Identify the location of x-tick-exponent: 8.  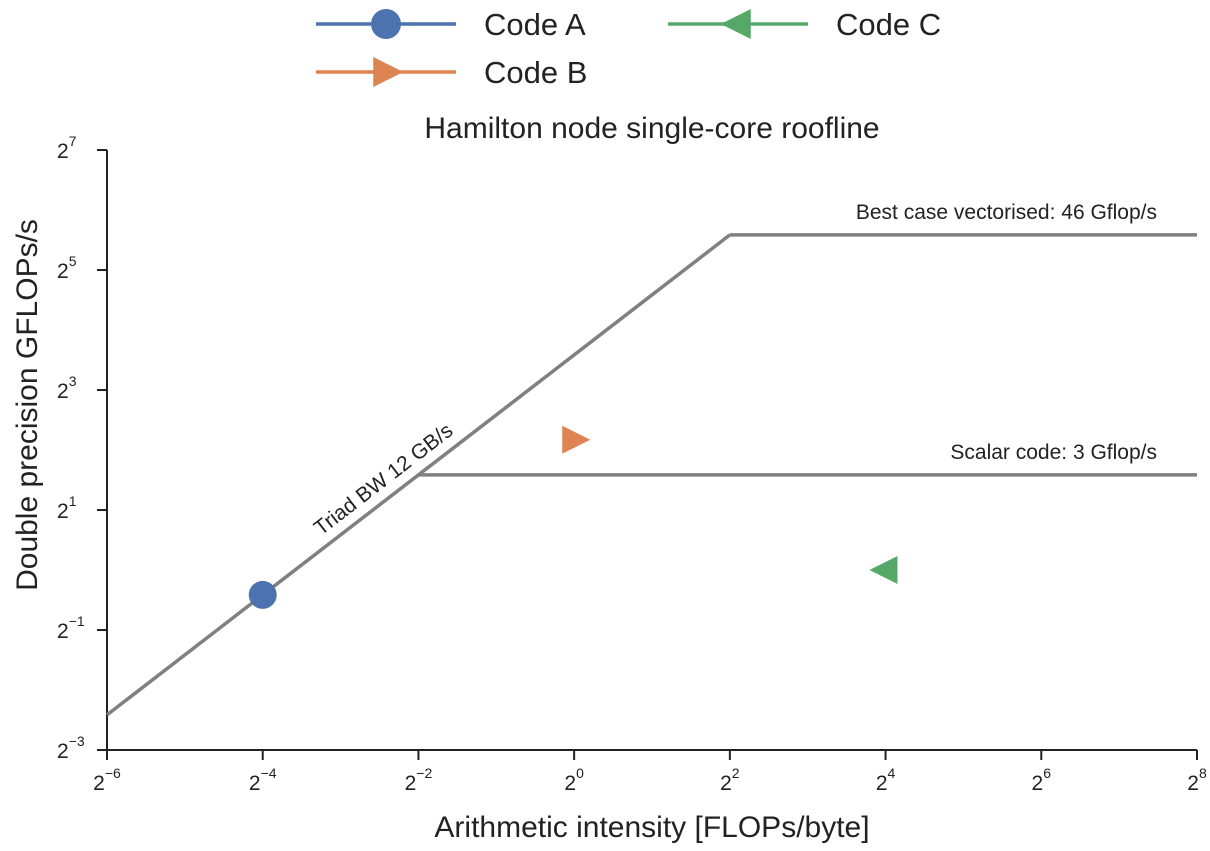
(1203, 773).